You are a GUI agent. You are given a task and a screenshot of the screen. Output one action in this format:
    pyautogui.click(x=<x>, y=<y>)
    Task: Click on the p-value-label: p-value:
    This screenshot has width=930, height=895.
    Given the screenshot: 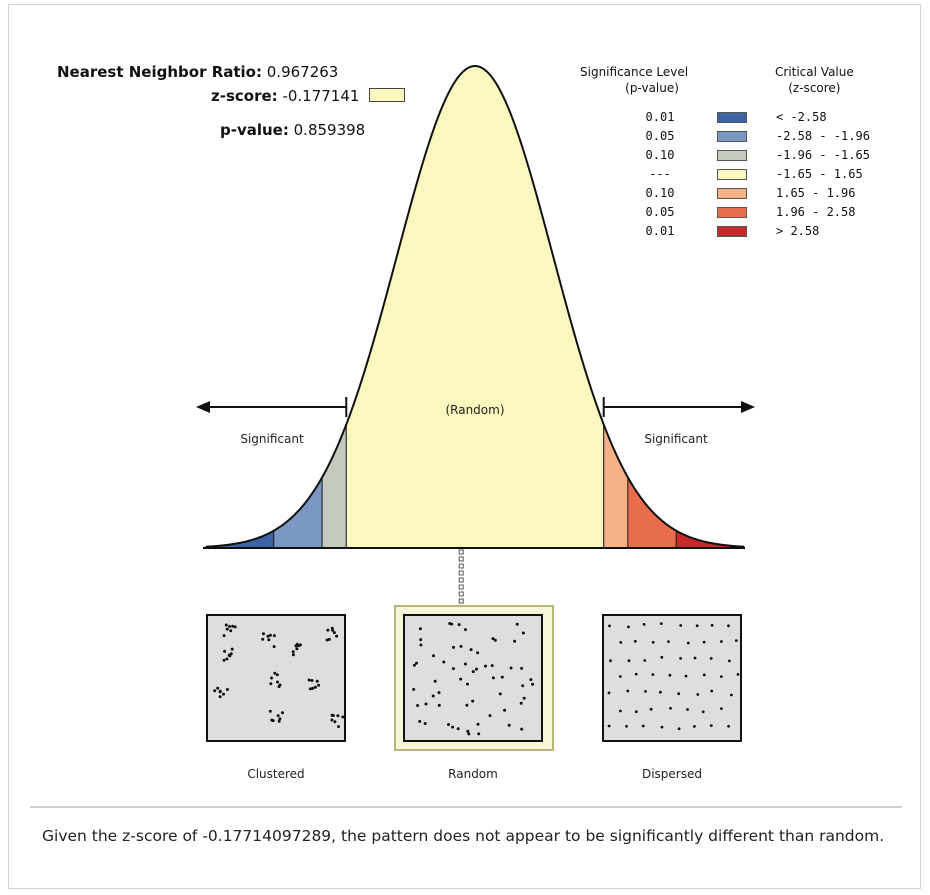 What is the action you would take?
    pyautogui.click(x=254, y=130)
    